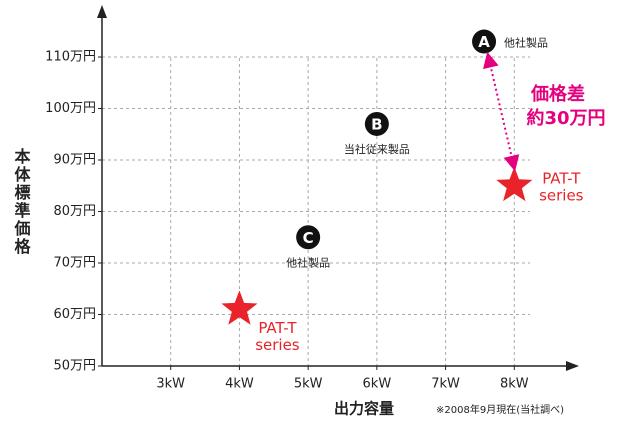 This screenshot has width=626, height=421. Describe the element at coordinates (239, 384) in the screenshot. I see `x-tick-label: 4kW` at that location.